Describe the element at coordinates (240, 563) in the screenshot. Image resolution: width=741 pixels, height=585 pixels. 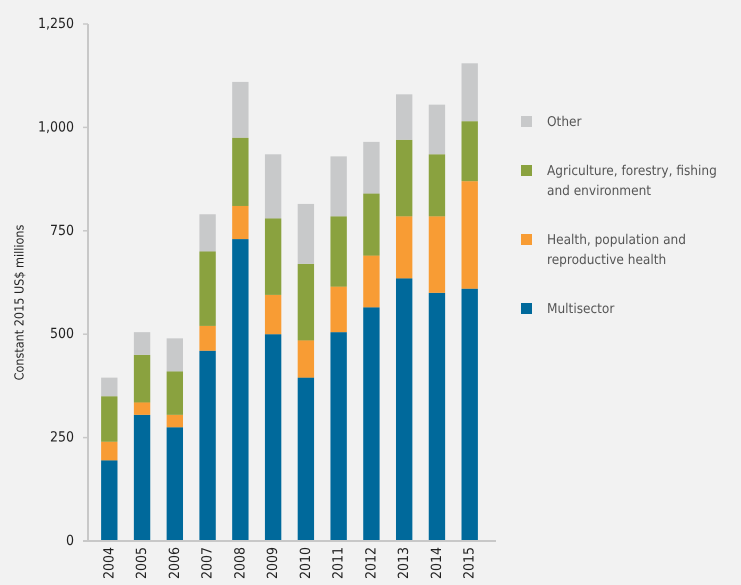
I see `x-tick-label: 2008` at that location.